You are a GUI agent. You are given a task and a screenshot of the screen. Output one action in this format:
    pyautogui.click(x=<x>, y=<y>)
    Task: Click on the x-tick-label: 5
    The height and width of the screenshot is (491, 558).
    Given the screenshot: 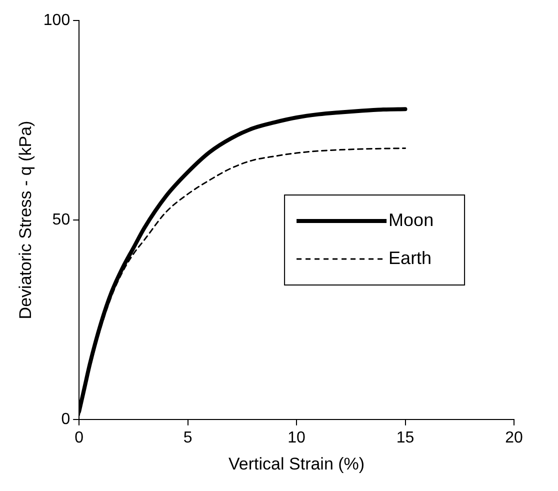 What is the action you would take?
    pyautogui.click(x=187, y=437)
    